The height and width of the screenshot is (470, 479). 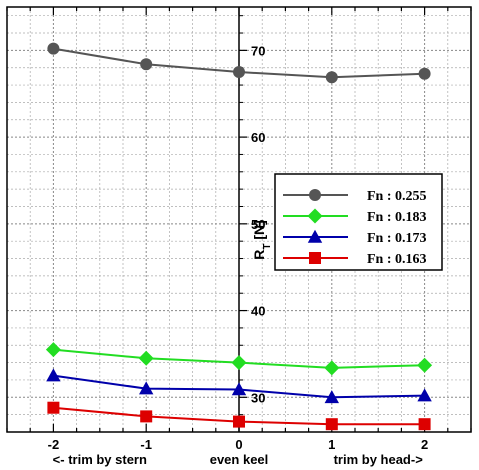 I want to click on y-axis-label-main: R, so click(x=259, y=255).